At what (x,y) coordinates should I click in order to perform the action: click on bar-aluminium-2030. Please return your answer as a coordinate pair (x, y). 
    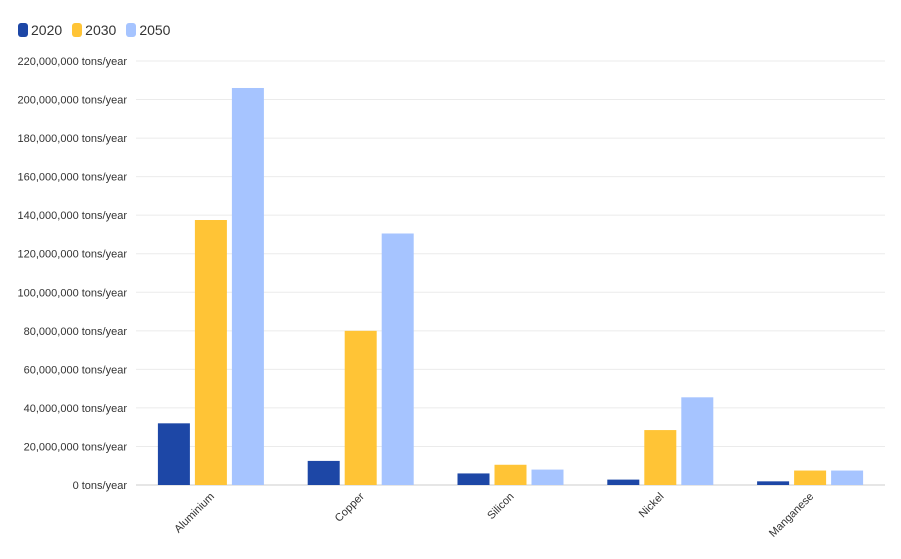
    Looking at the image, I should click on (210, 352).